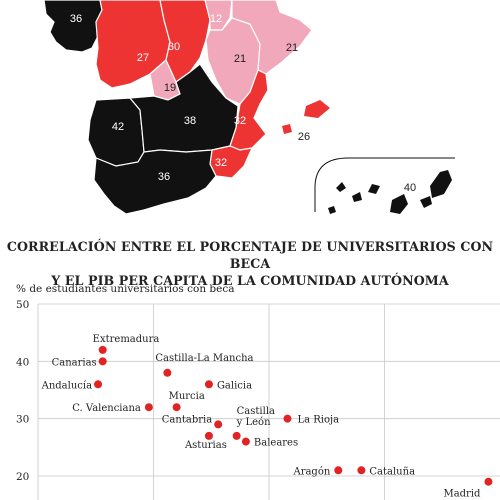 This screenshot has height=500, width=500. I want to click on point-label-baleares: Baleares, so click(276, 443).